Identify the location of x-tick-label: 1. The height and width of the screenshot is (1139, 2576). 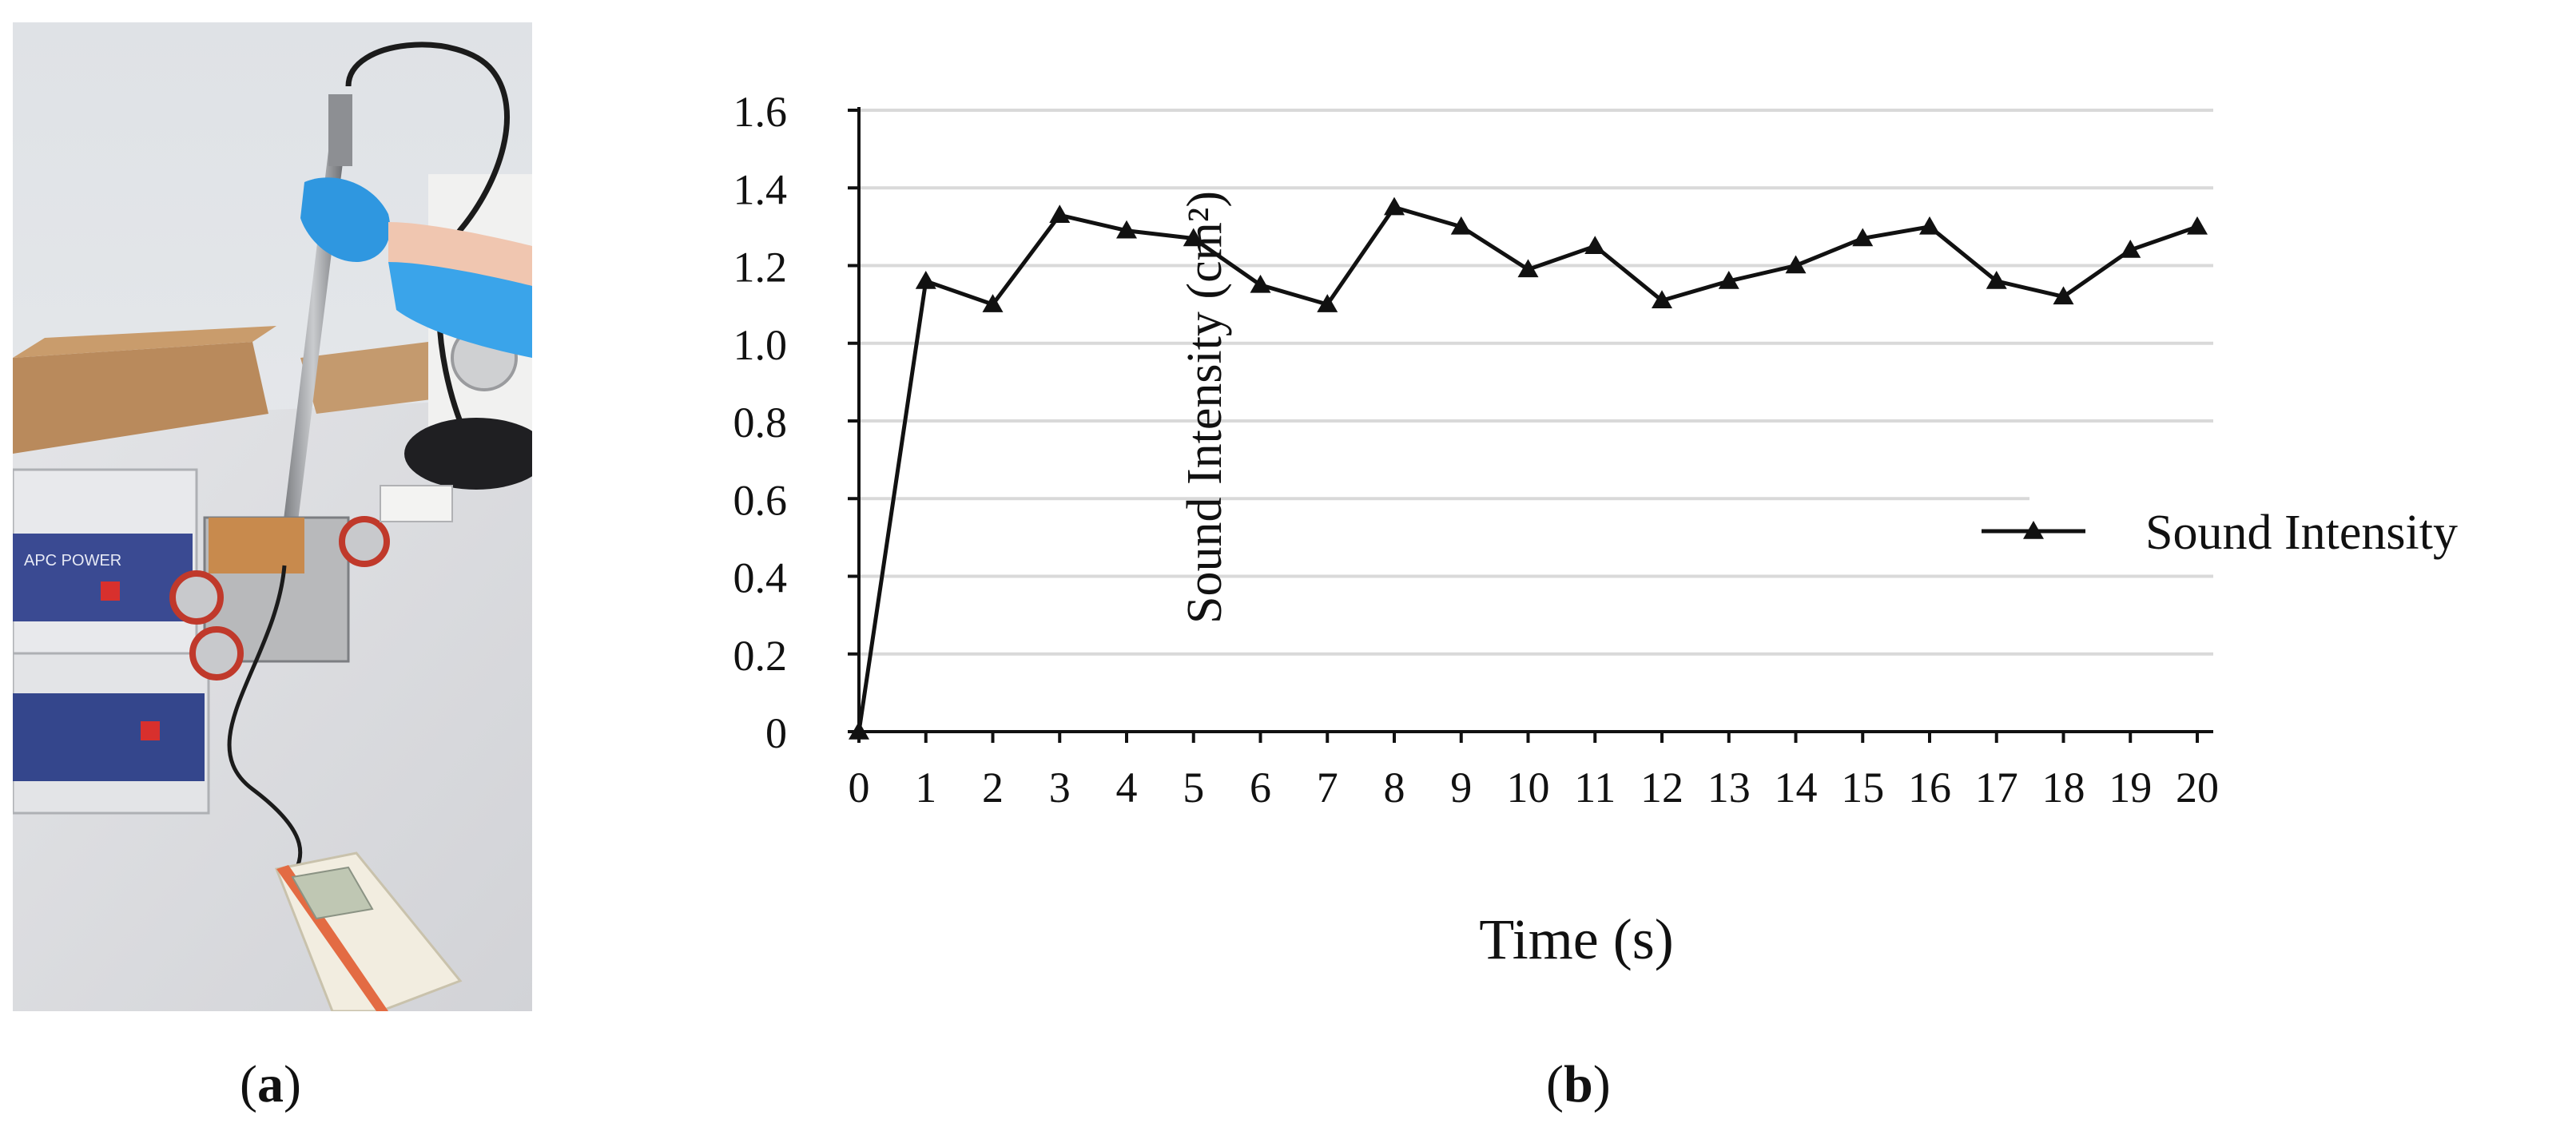
(925, 788).